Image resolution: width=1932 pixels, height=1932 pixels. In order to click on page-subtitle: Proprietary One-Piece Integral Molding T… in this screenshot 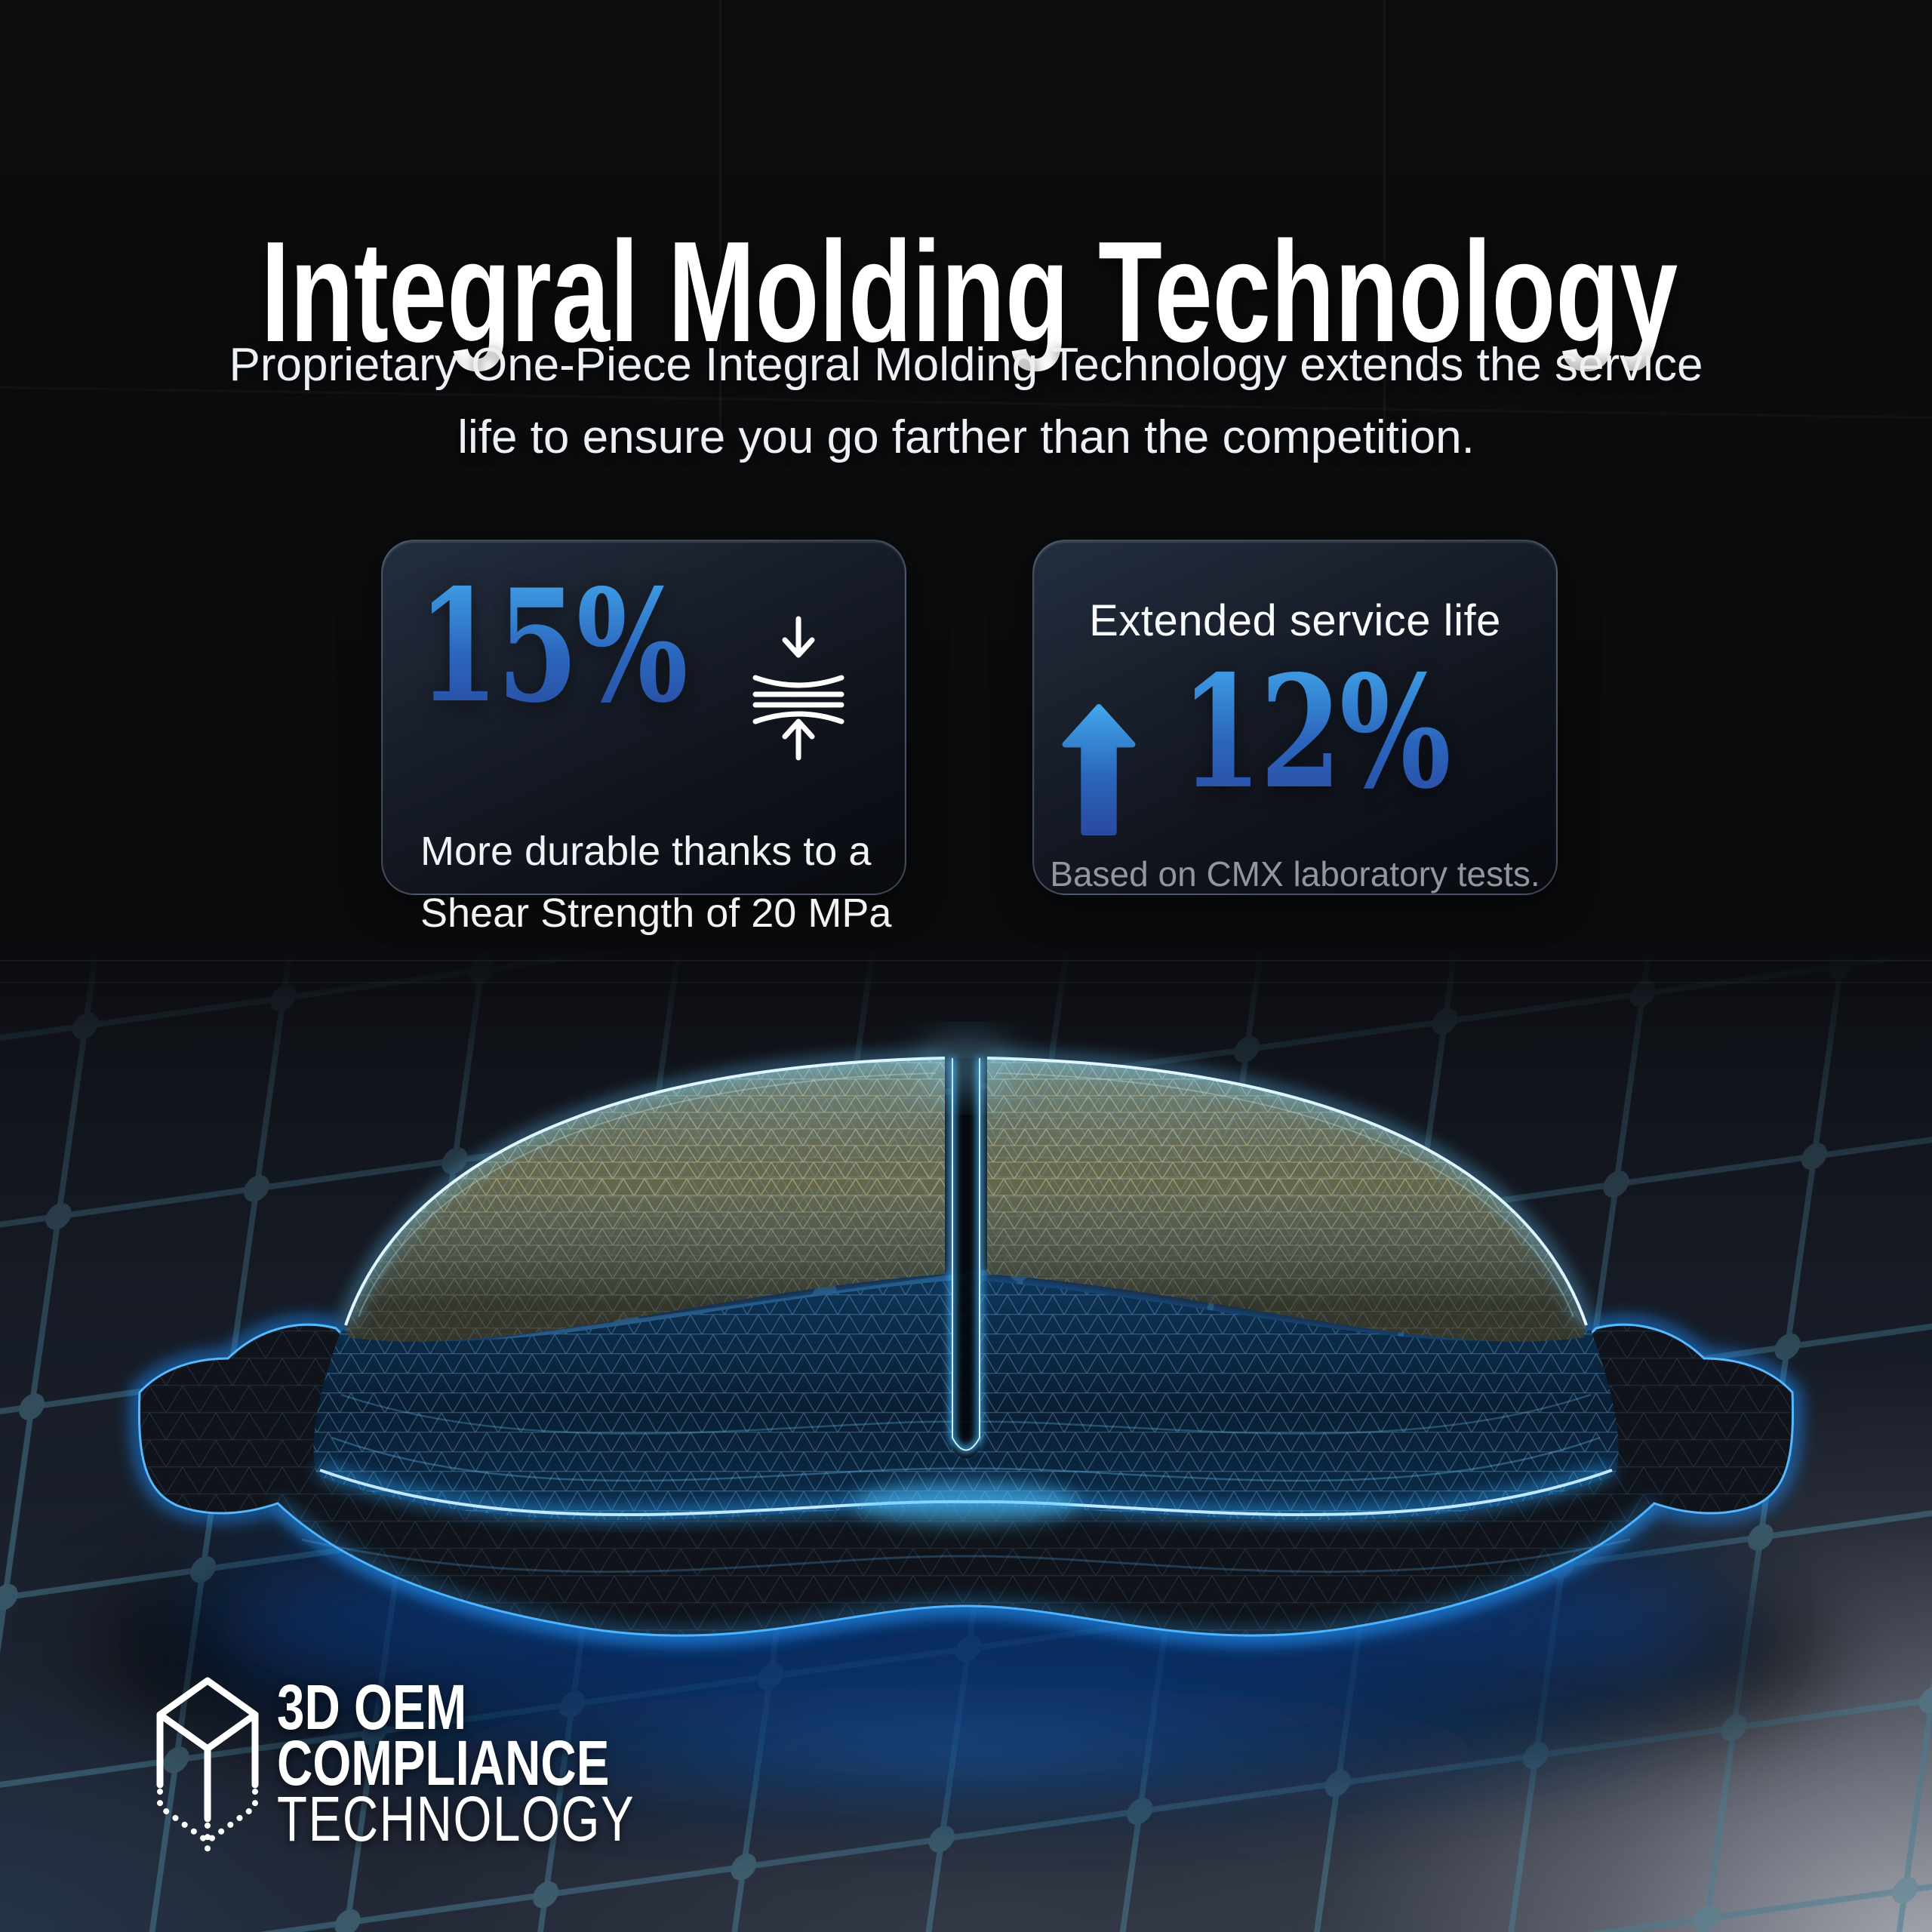, I will do `click(966, 401)`.